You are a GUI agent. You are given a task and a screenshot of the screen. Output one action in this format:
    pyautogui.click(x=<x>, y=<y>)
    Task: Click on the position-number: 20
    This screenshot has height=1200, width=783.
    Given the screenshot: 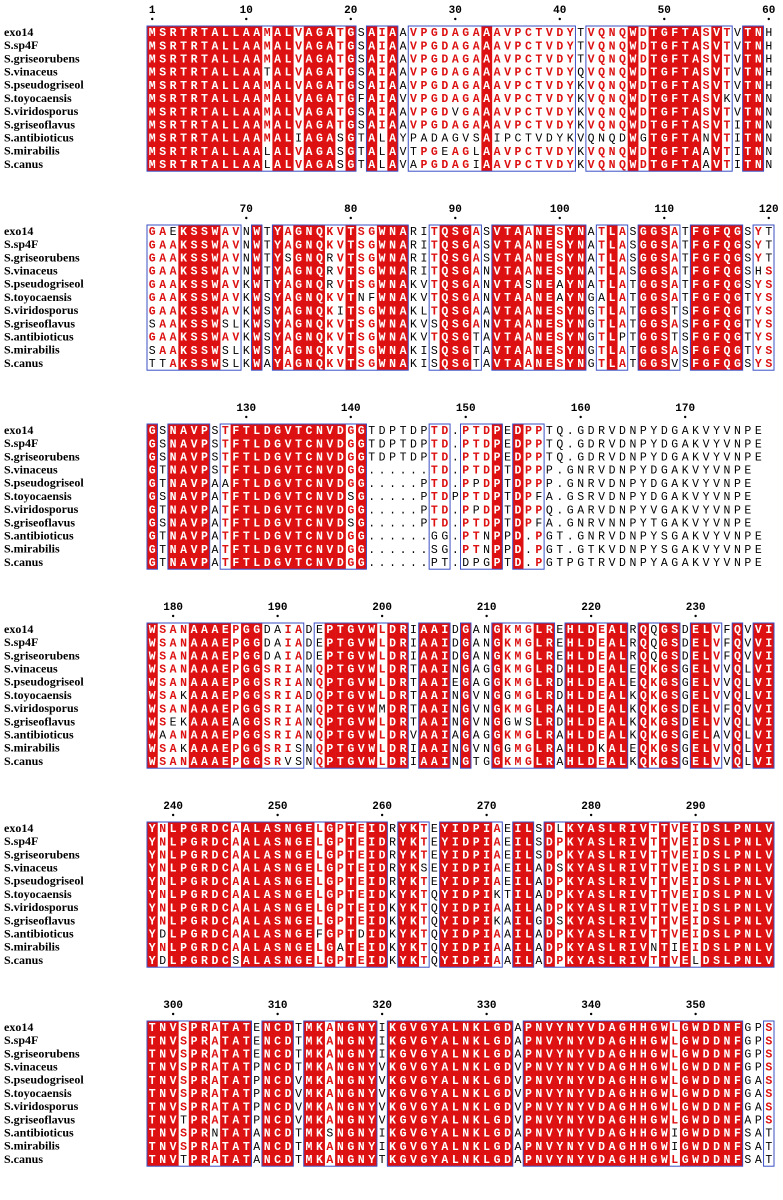 What is the action you would take?
    pyautogui.click(x=350, y=11)
    